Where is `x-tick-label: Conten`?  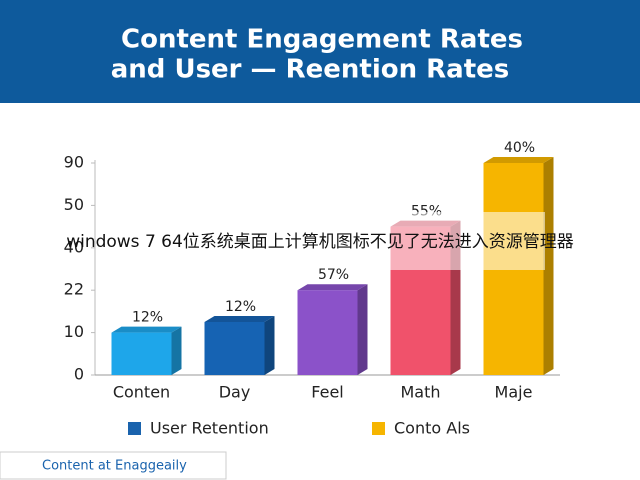
x-tick-label: Conten is located at coordinates (141, 392).